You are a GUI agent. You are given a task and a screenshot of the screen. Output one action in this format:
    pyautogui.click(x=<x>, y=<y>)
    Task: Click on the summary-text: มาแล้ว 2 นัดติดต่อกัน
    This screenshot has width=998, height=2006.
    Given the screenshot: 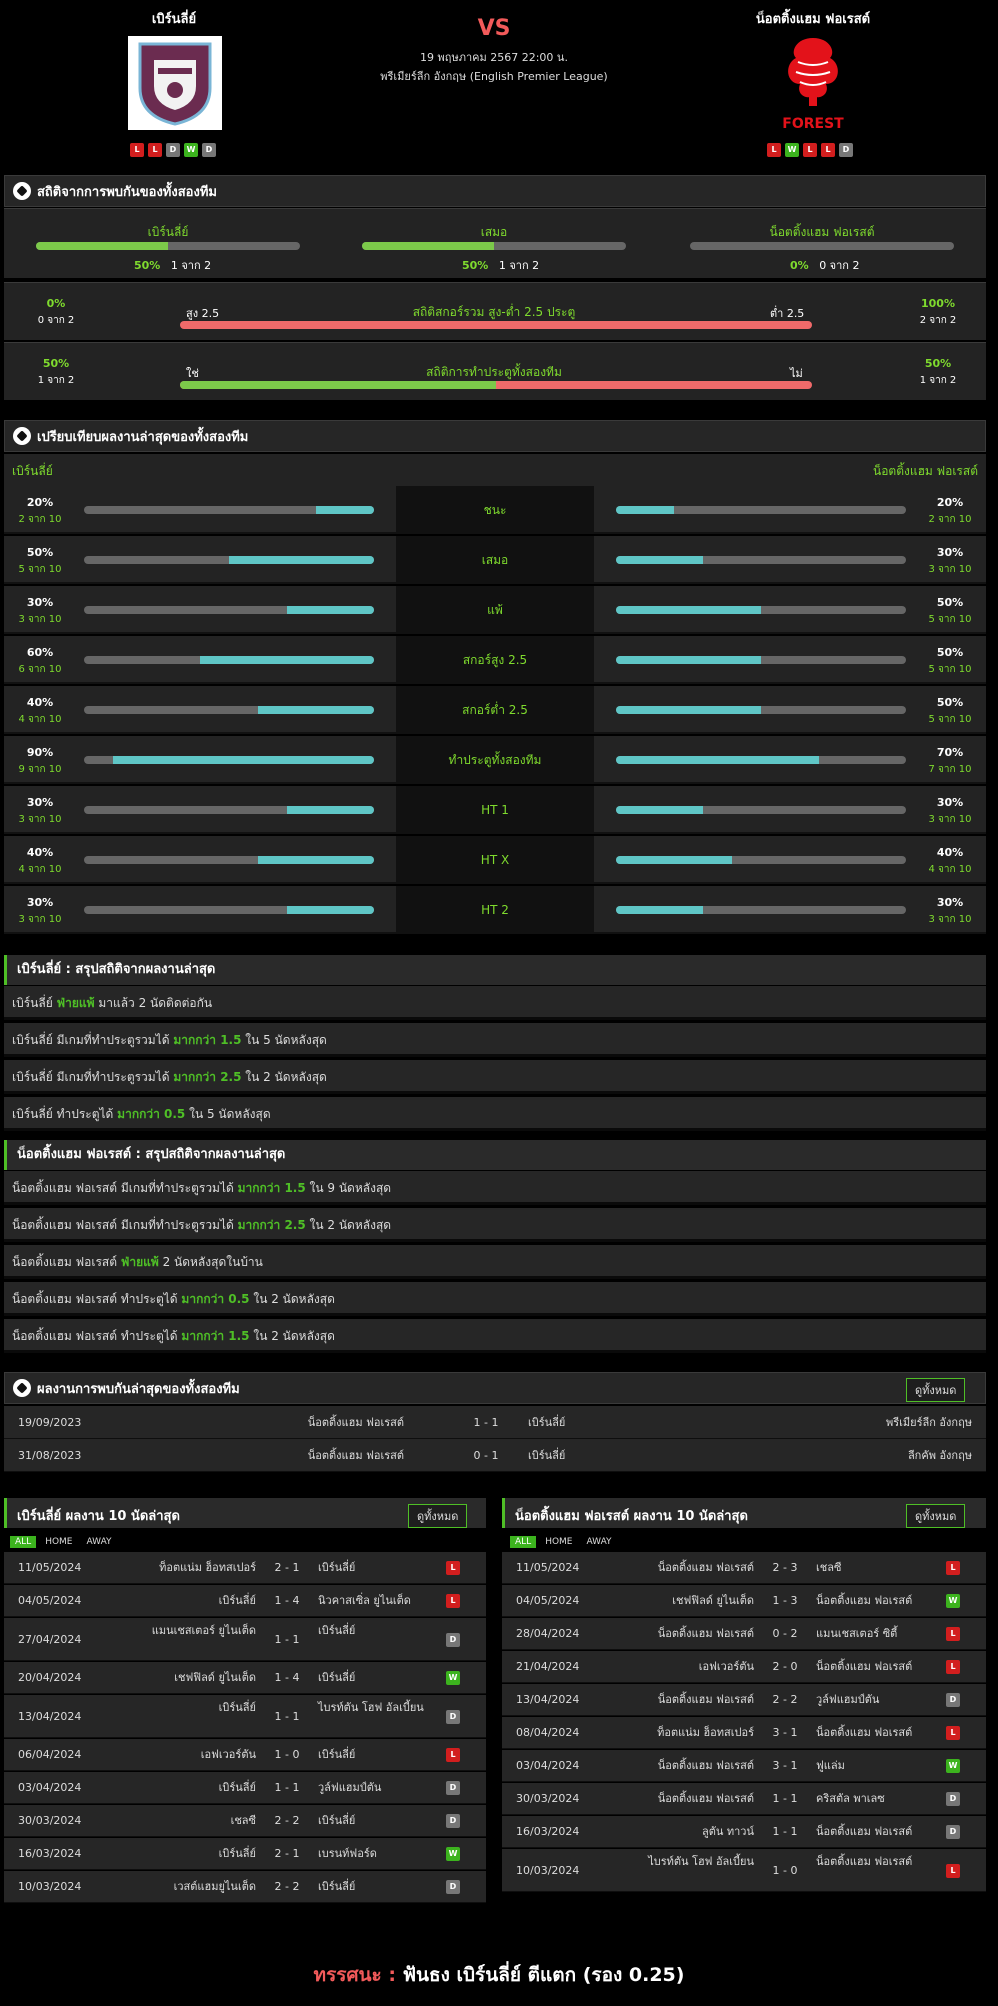 What is the action you would take?
    pyautogui.click(x=153, y=1003)
    